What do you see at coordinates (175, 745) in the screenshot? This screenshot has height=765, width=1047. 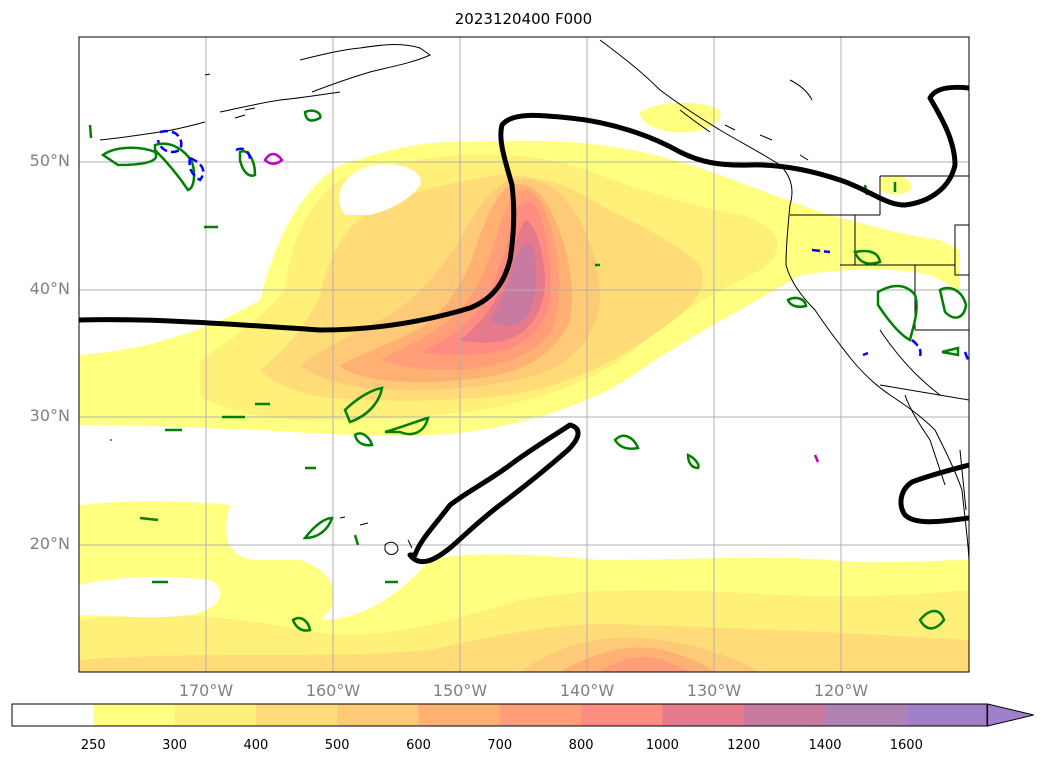 I see `colorbar-tick-label: 300` at bounding box center [175, 745].